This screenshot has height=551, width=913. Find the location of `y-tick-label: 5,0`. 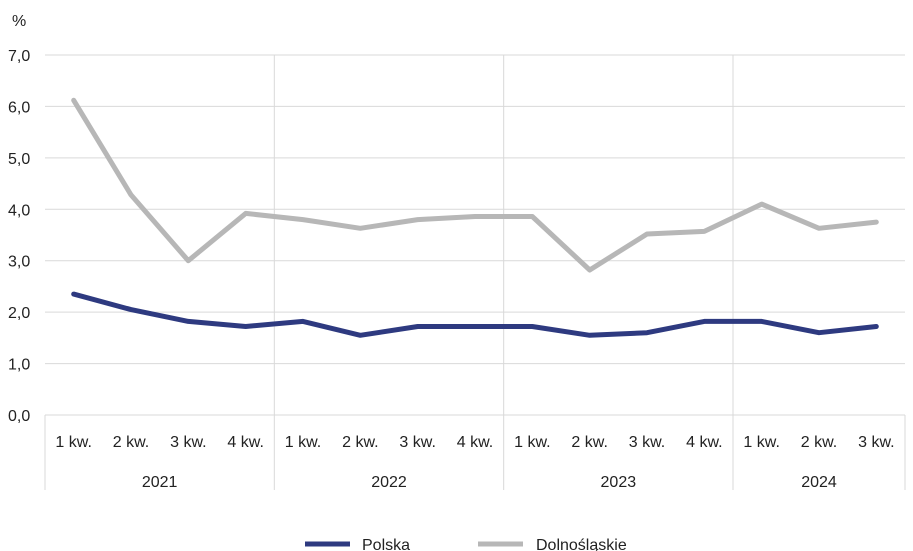

y-tick-label: 5,0 is located at coordinates (19, 159).